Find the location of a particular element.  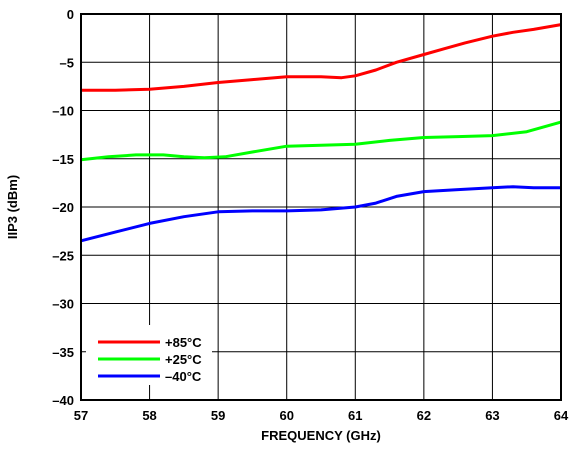

legend-label: –40°C is located at coordinates (183, 376).